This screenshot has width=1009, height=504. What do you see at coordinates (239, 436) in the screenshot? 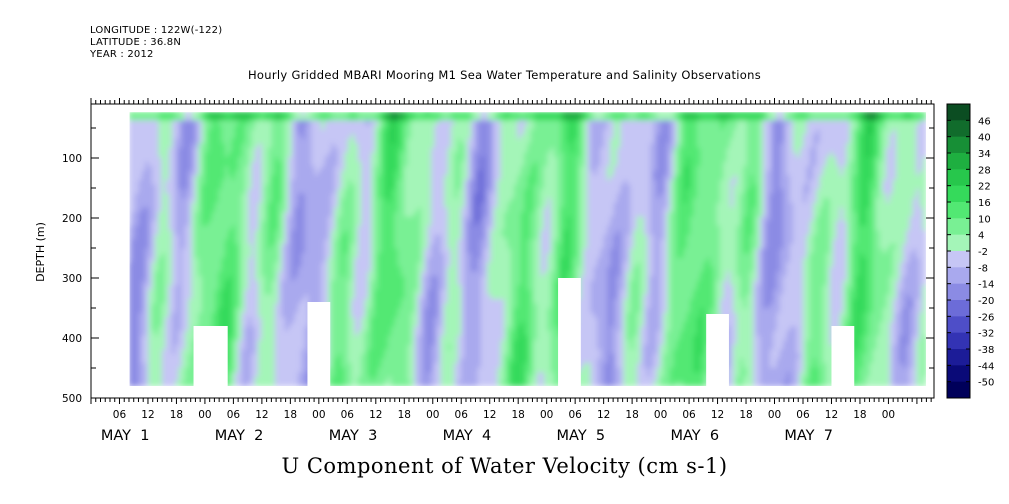
I see `x-day-label: MAY 2` at bounding box center [239, 436].